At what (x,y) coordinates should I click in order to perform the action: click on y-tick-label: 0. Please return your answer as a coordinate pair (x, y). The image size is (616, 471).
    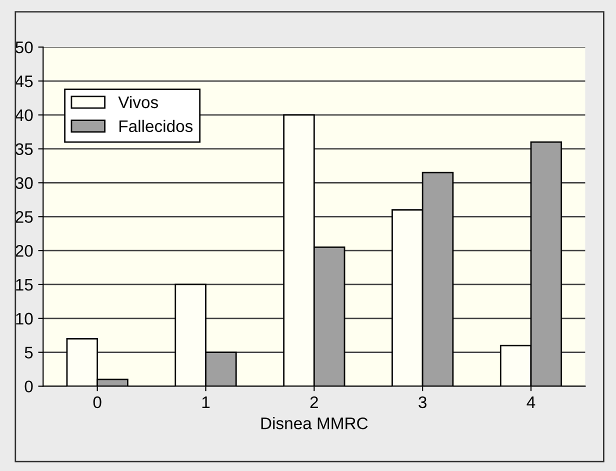
    Looking at the image, I should click on (28, 386).